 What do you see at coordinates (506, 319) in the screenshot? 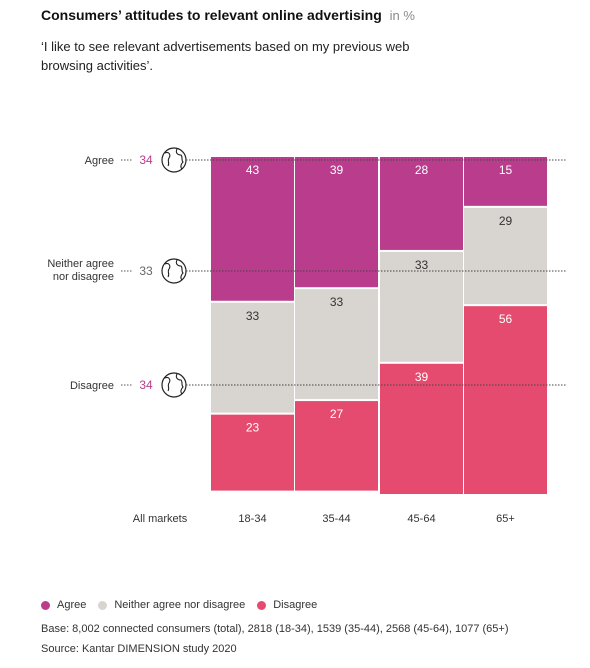
I see `bar-value-label: 56` at bounding box center [506, 319].